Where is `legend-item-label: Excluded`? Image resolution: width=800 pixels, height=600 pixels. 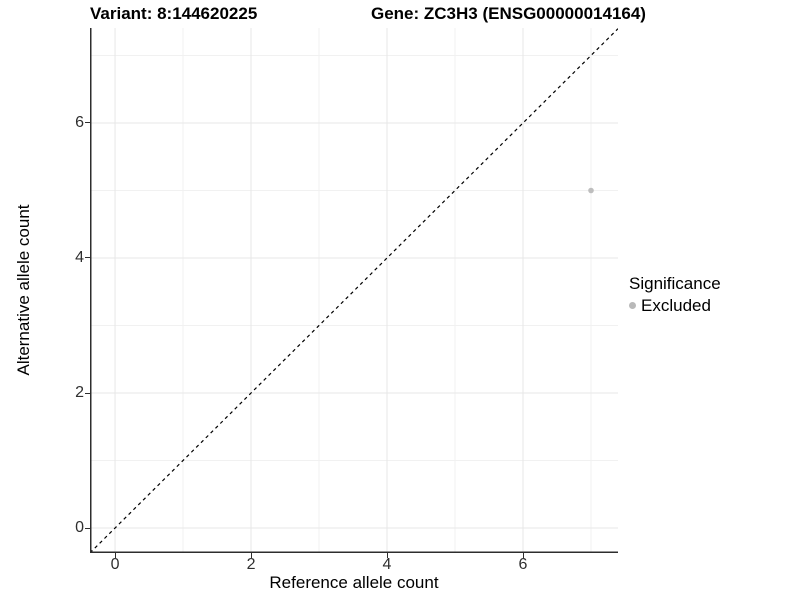
legend-item-label: Excluded is located at coordinates (676, 305).